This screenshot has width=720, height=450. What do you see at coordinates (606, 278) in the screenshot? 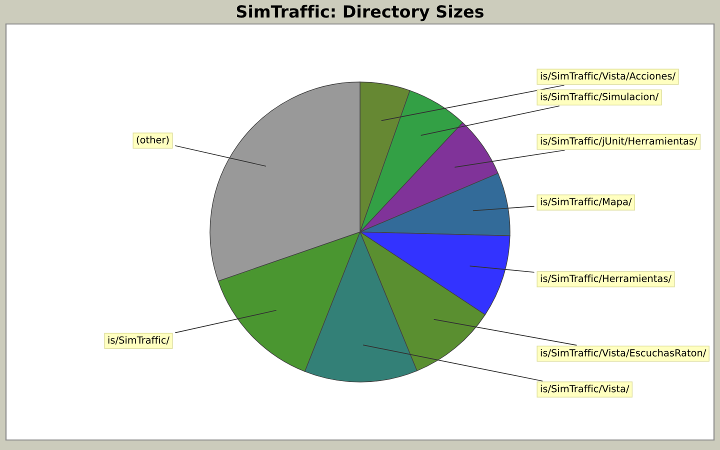
I see `slice-label: is/SimTraffic/Herramientas/` at bounding box center [606, 278].